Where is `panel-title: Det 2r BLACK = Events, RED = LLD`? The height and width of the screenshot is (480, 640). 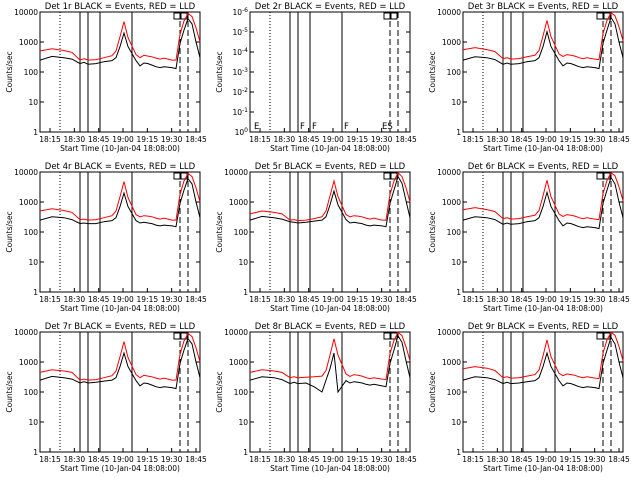
panel-title: Det 2r BLACK = Events, RED = LLD is located at coordinates (330, 7).